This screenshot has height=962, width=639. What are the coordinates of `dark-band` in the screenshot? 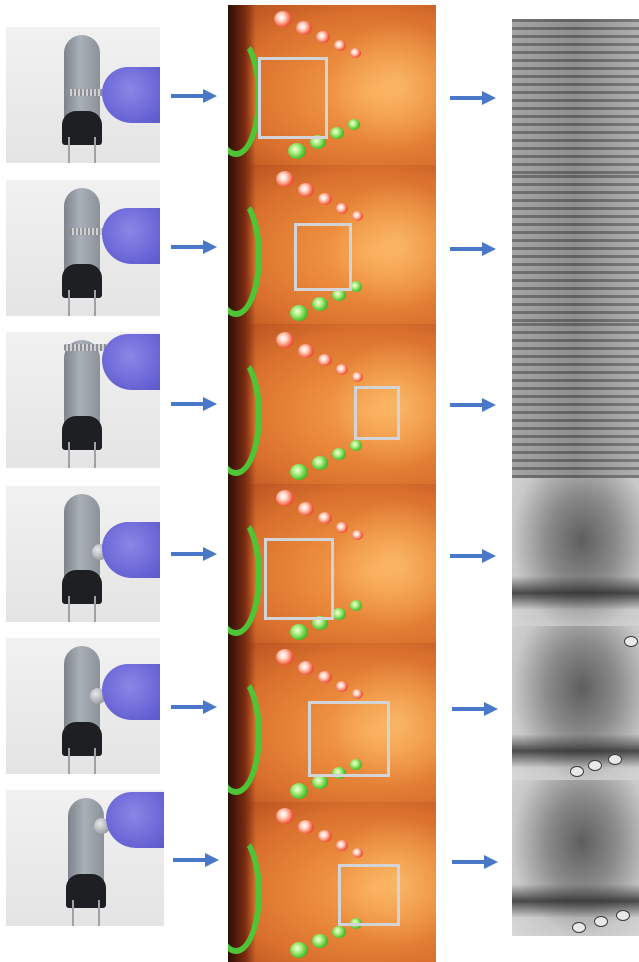 It's located at (575, 593).